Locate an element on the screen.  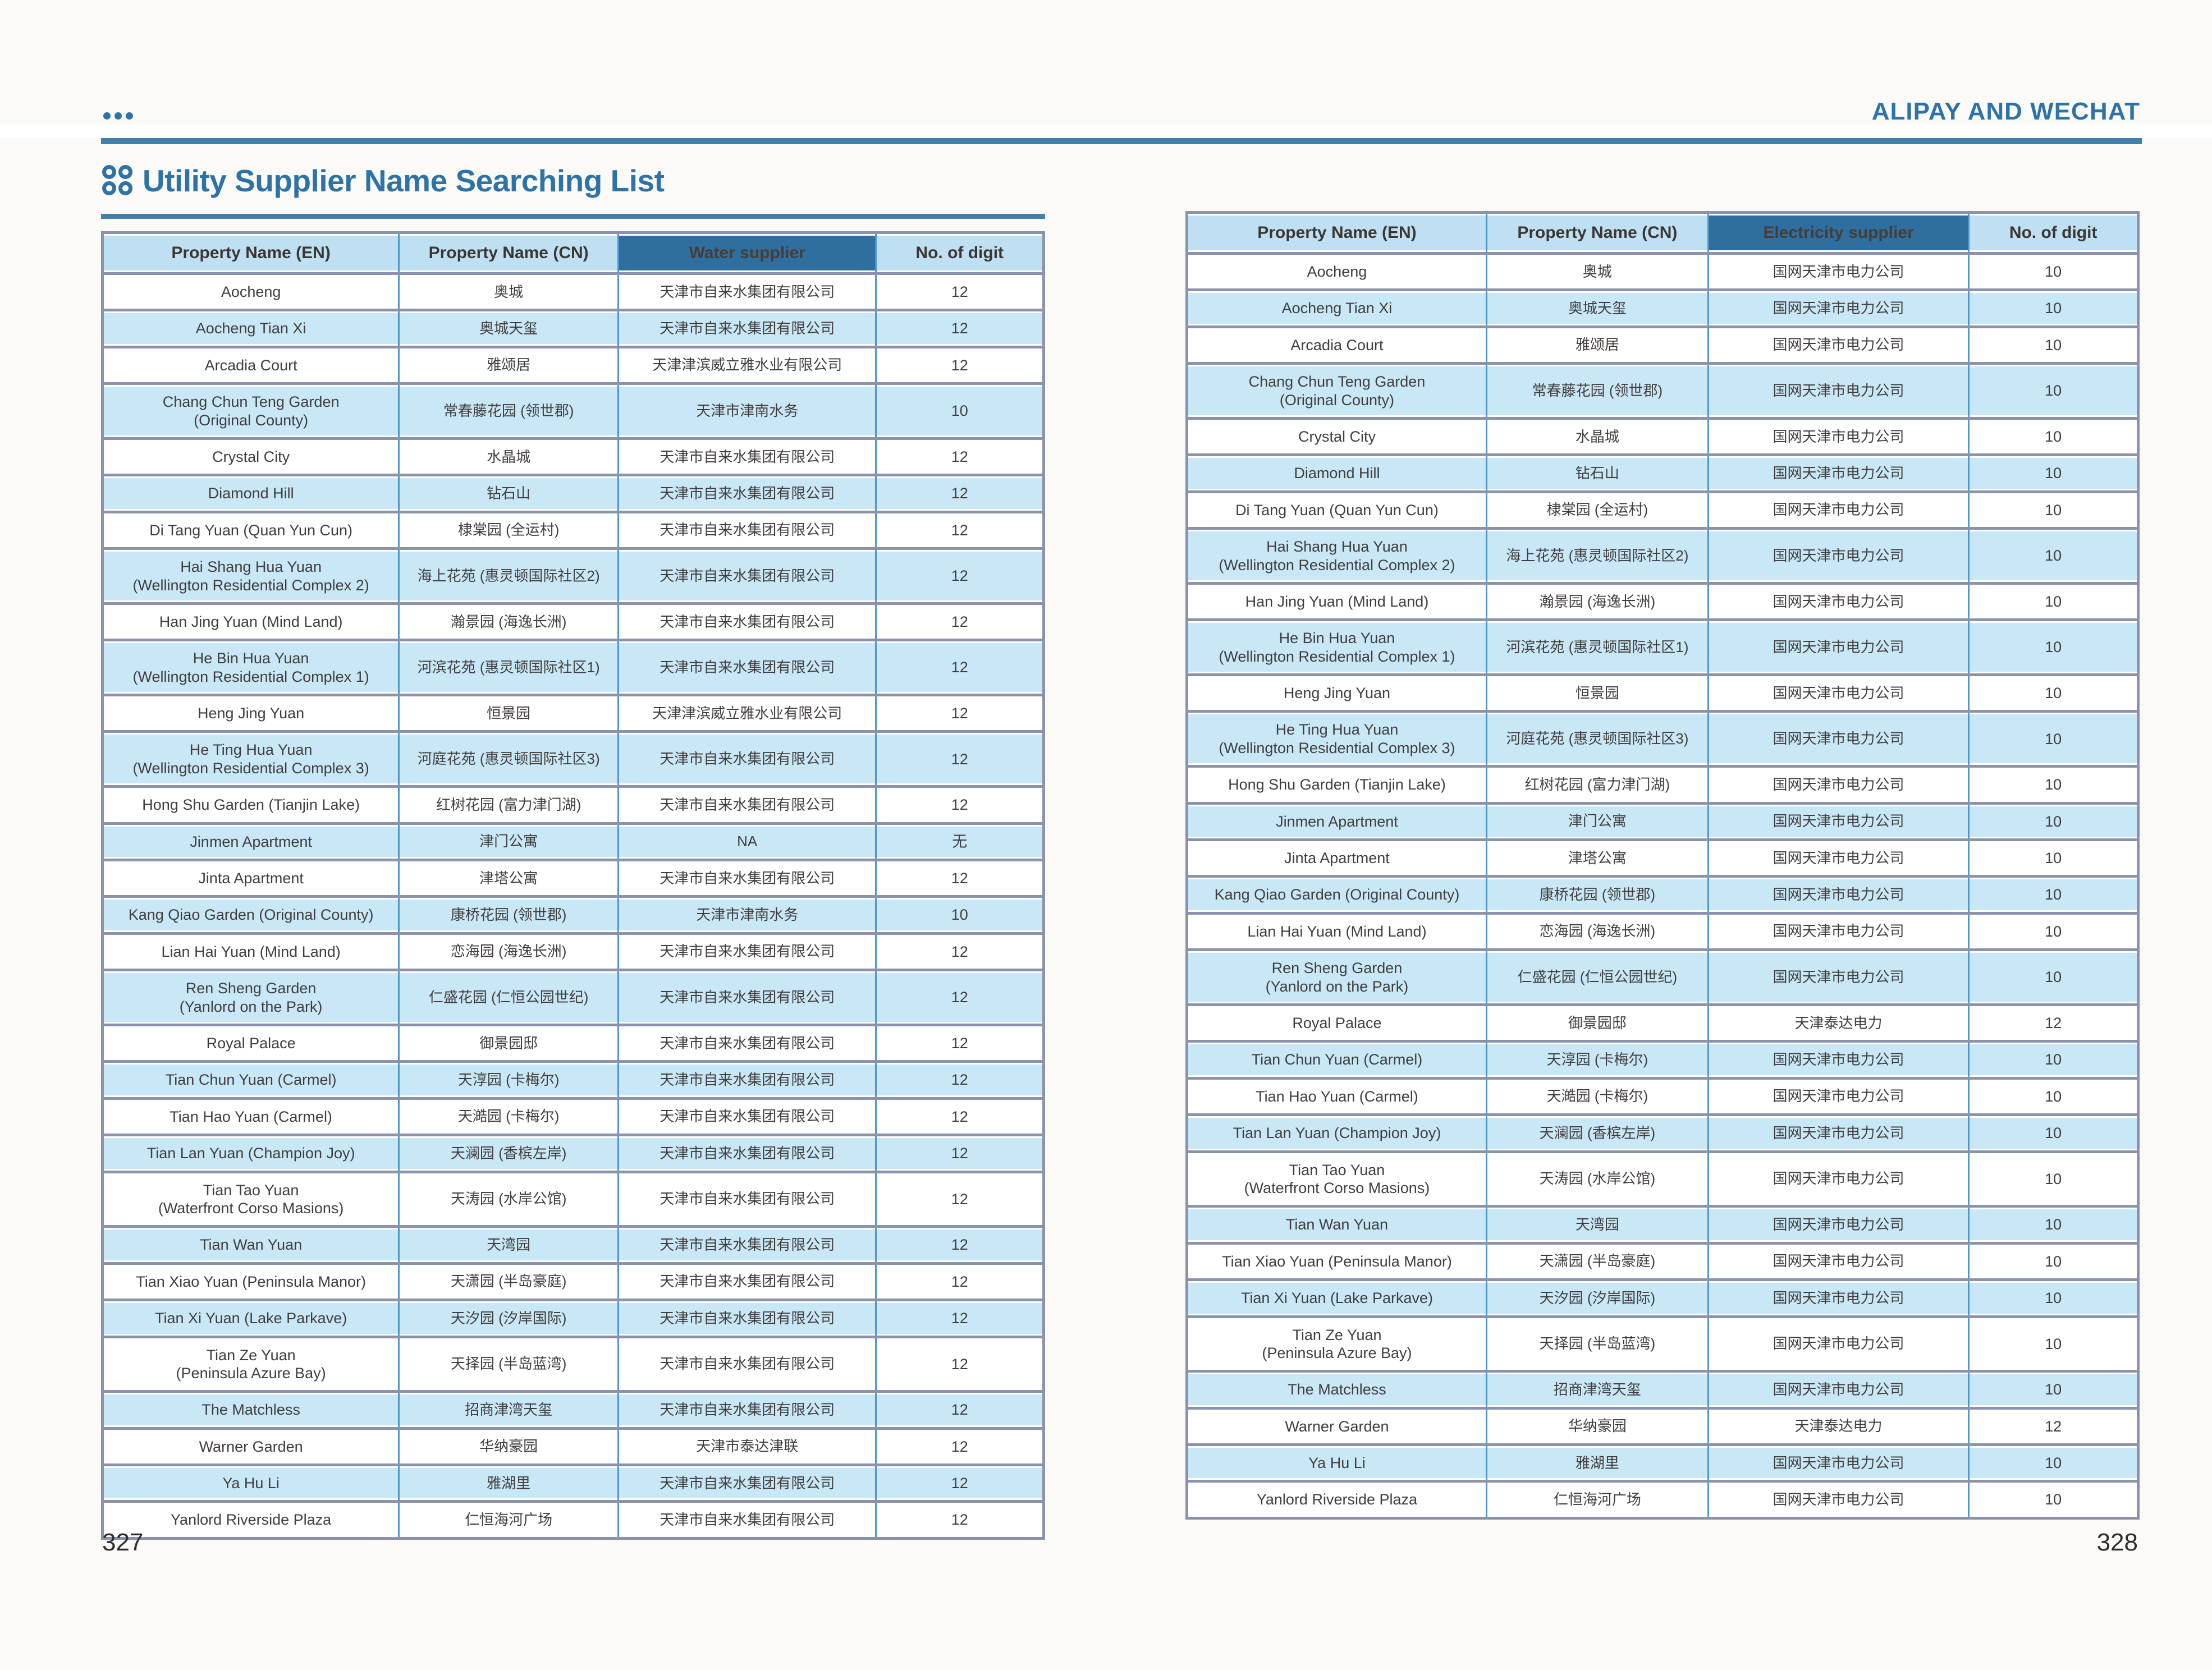
cell-cn: 康桥花园 (领世郡) is located at coordinates (508, 915).